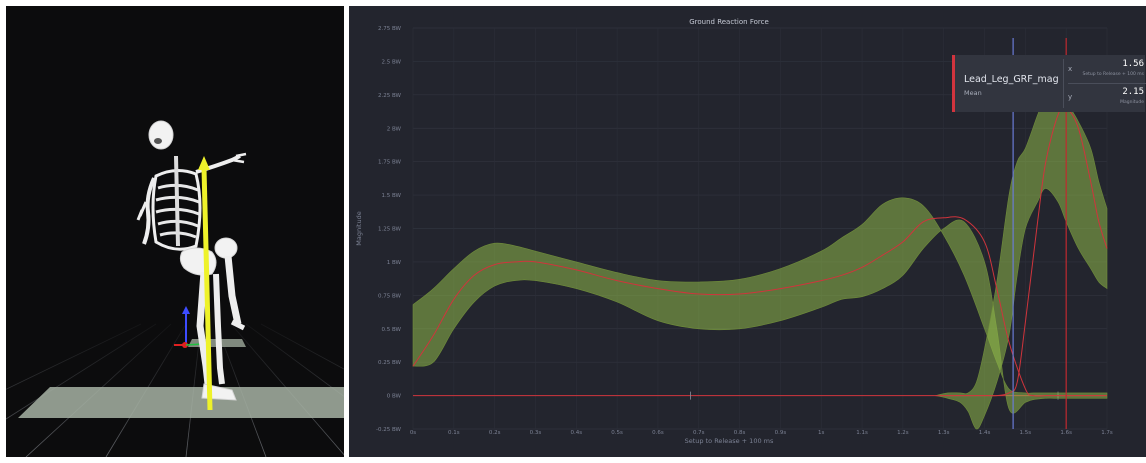 The height and width of the screenshot is (463, 1146). Describe the element at coordinates (188, 327) in the screenshot. I see `axis-gizmo` at that location.